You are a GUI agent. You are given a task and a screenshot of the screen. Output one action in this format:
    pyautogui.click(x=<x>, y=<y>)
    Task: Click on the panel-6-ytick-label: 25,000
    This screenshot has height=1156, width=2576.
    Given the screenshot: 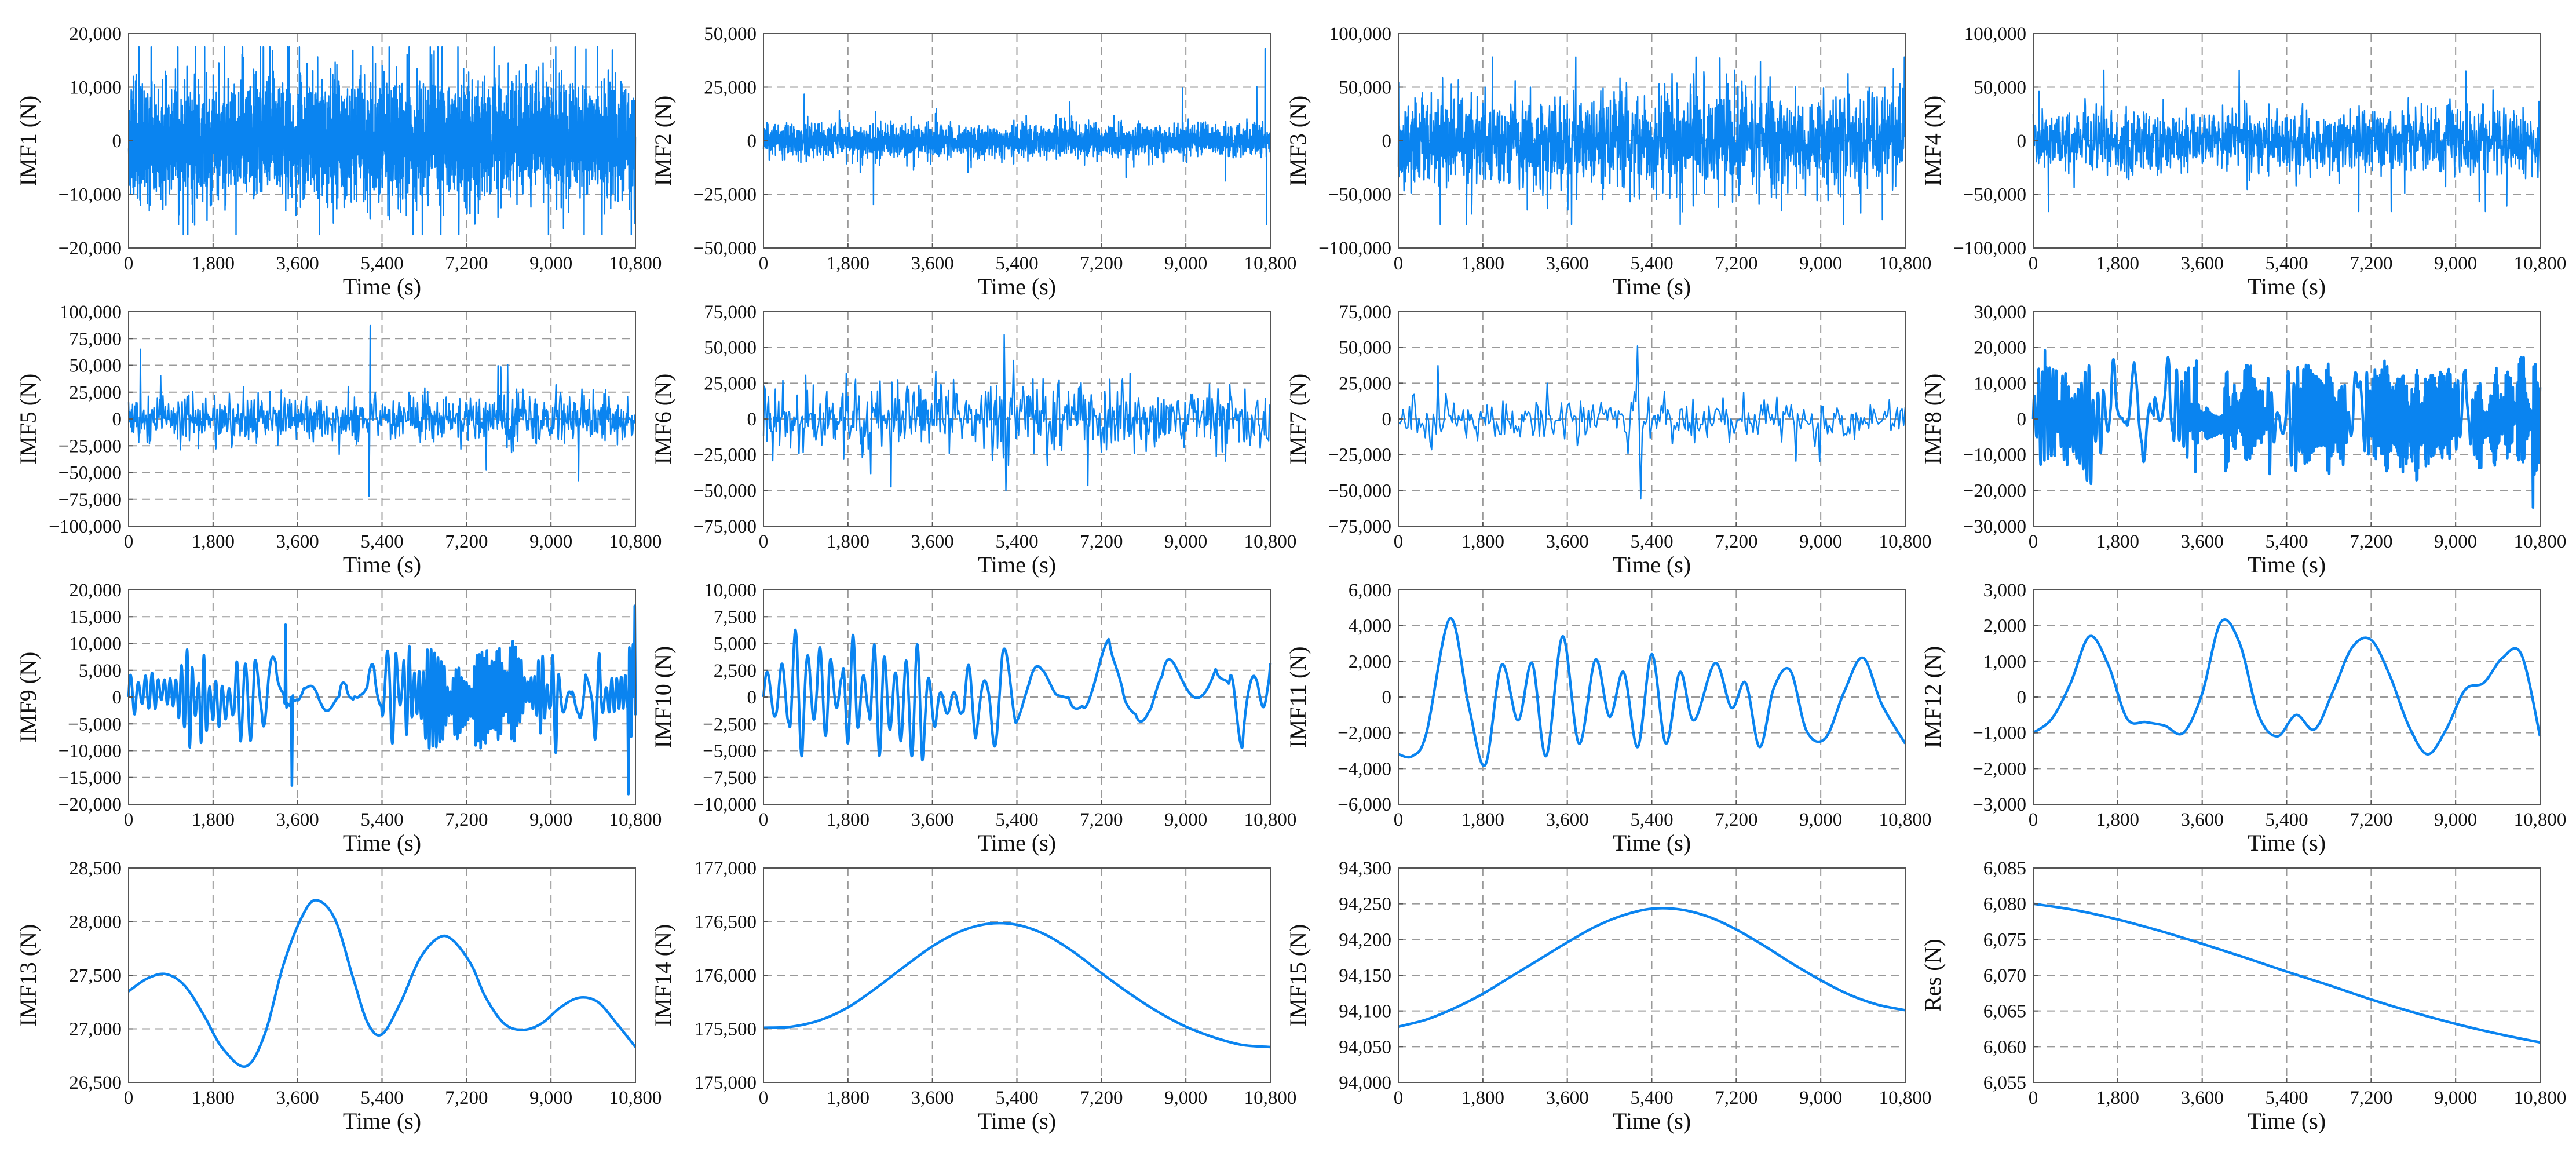 What is the action you would take?
    pyautogui.click(x=730, y=383)
    